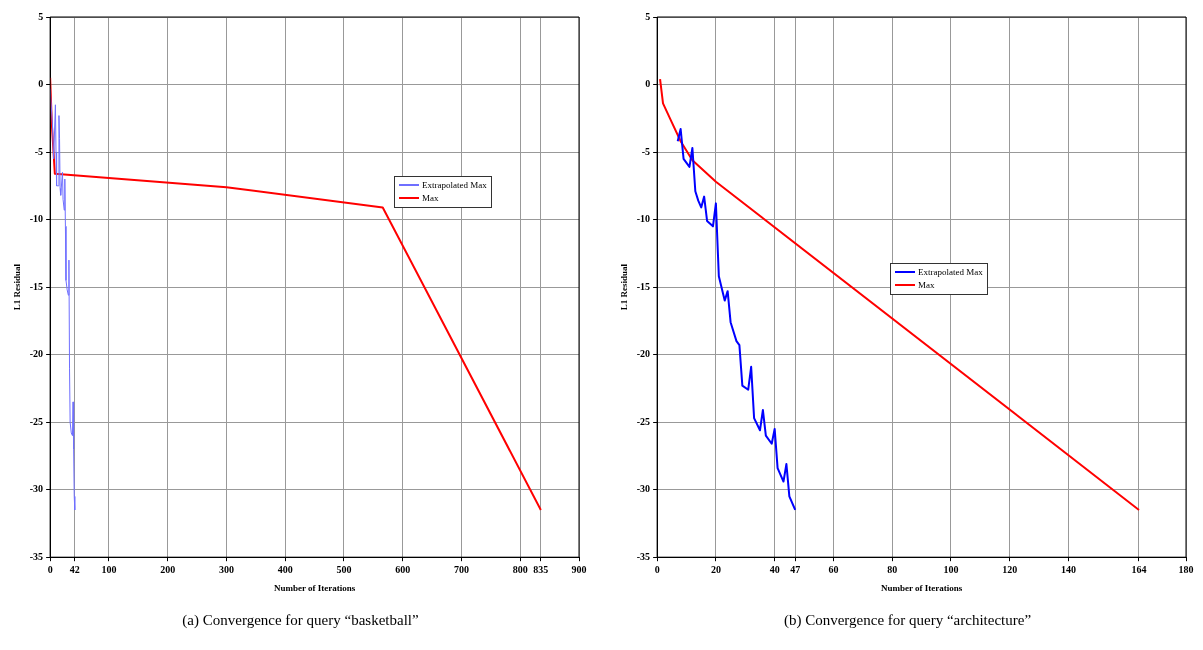 The image size is (1203, 650). I want to click on x-tick-label: 80, so click(892, 569).